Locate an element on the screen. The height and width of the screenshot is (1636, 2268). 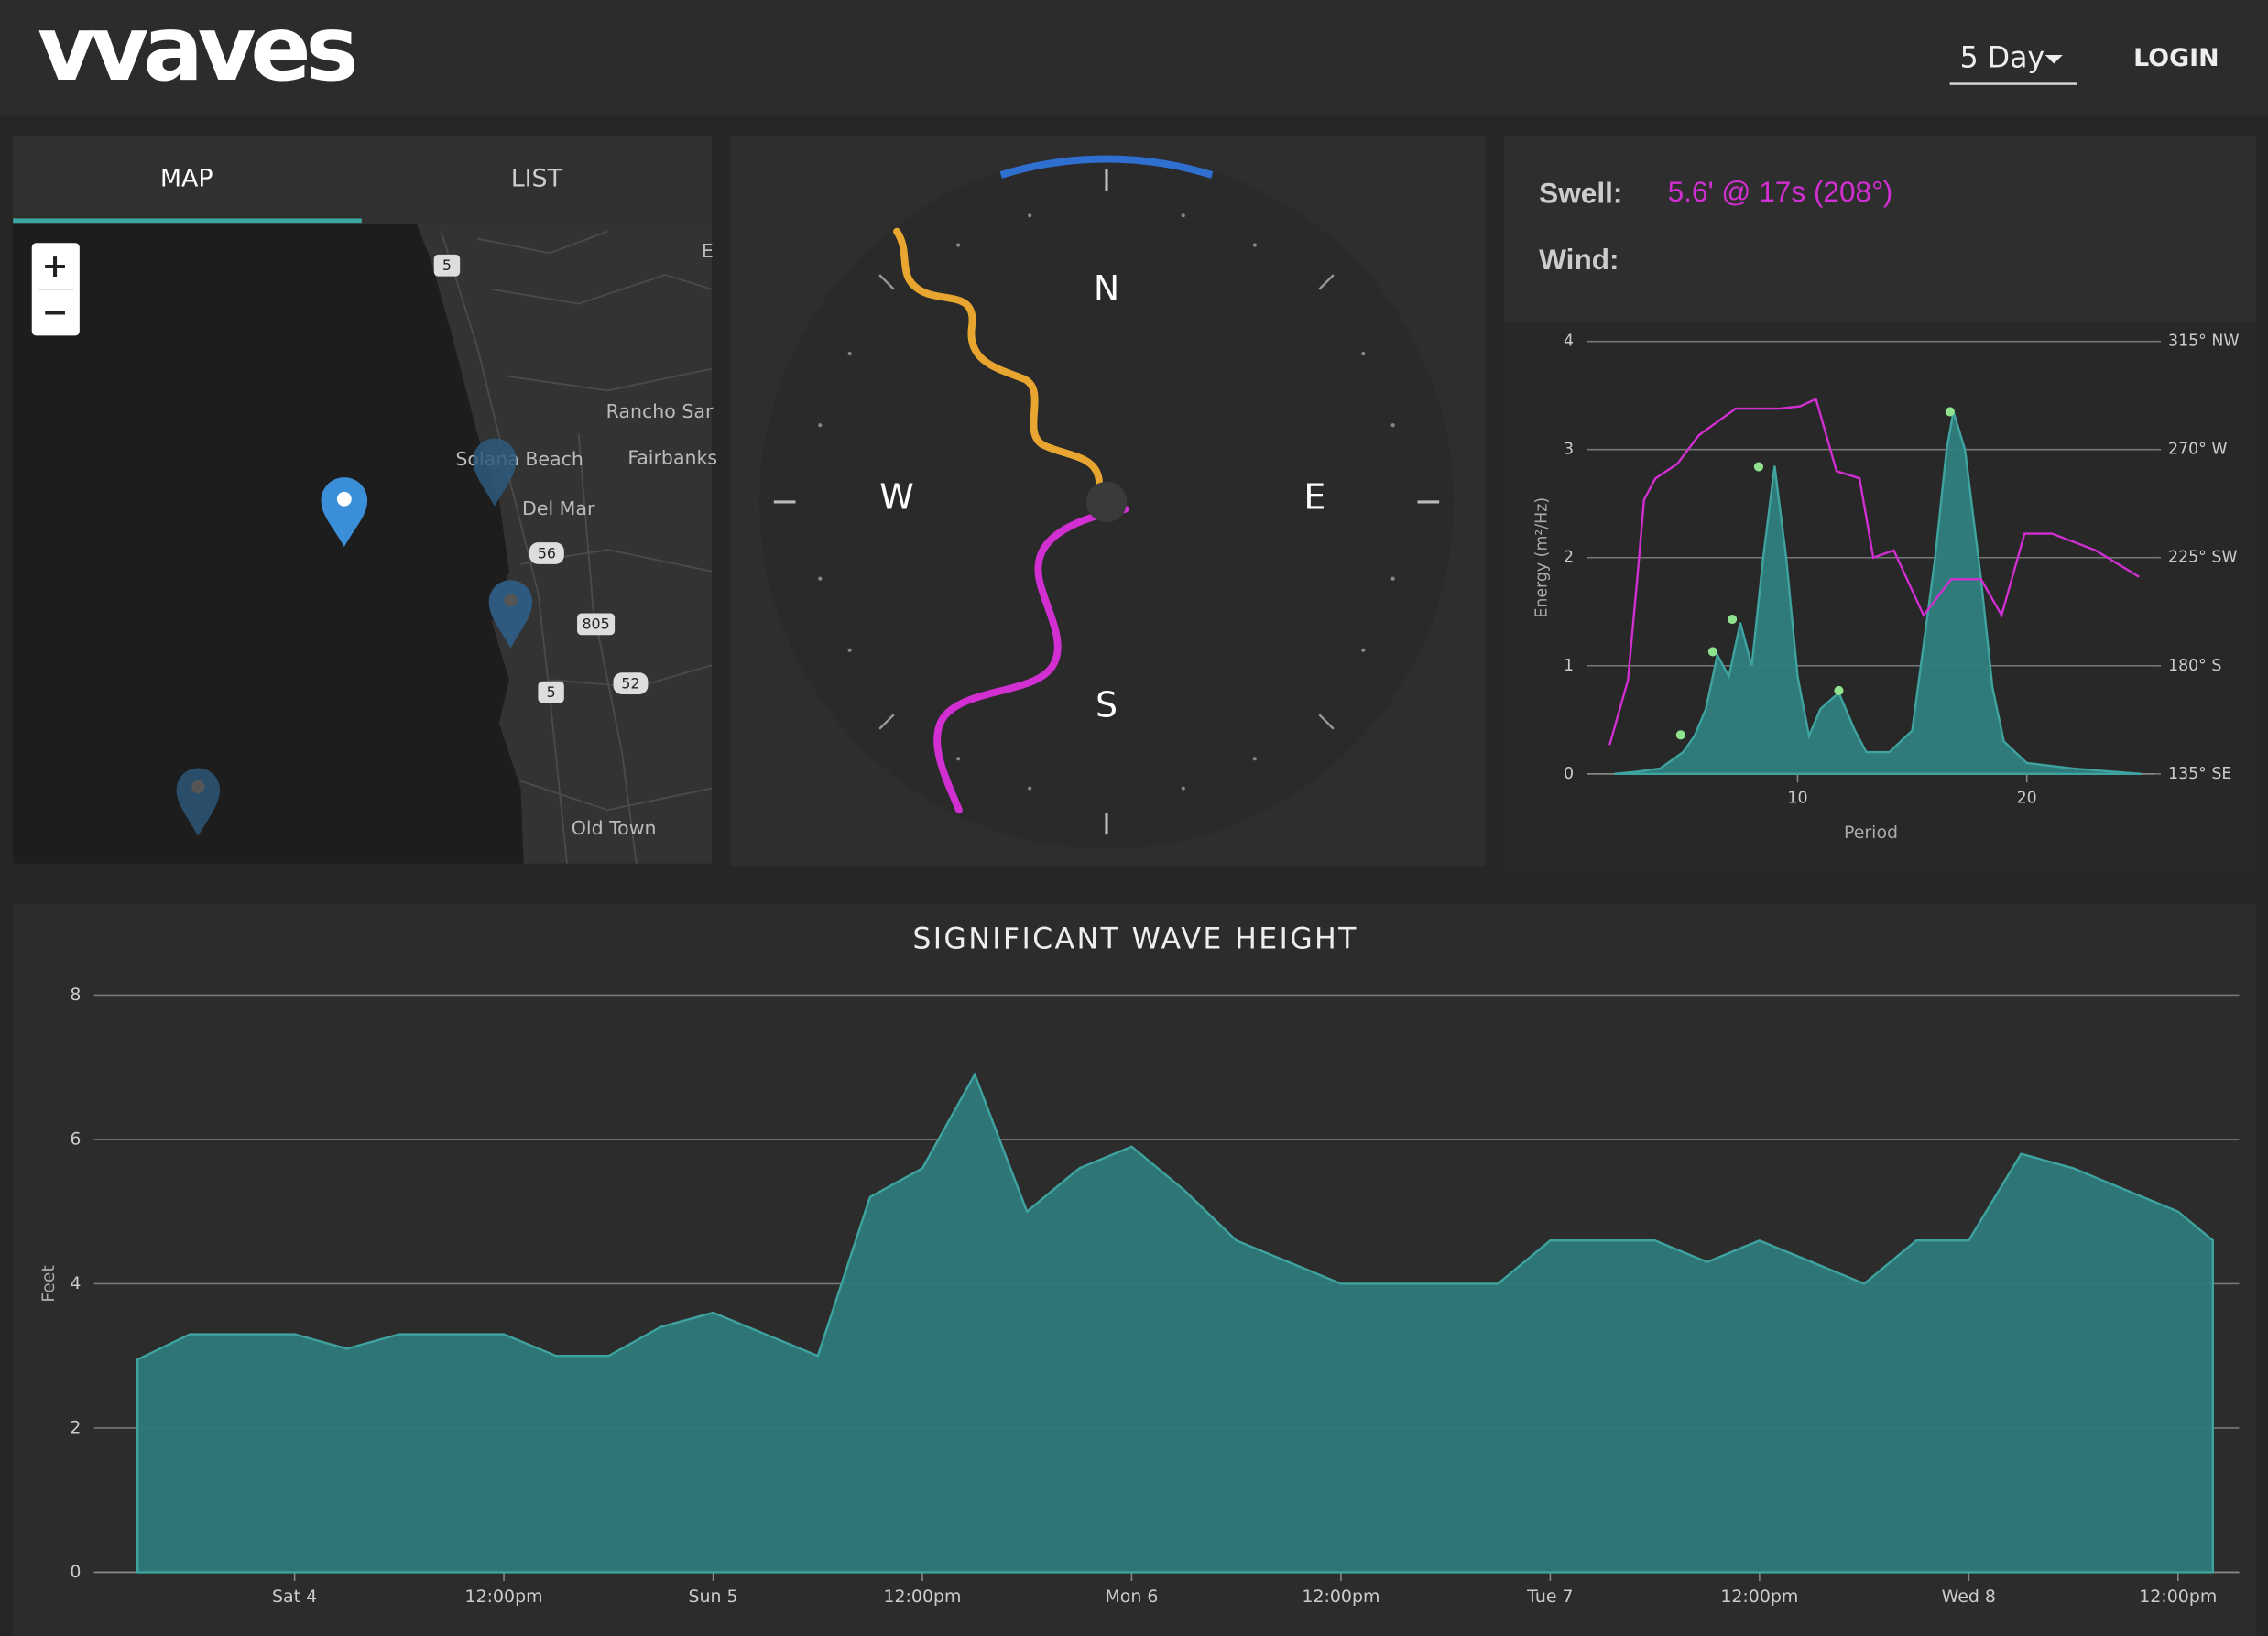
header-bar is located at coordinates (1134, 58).